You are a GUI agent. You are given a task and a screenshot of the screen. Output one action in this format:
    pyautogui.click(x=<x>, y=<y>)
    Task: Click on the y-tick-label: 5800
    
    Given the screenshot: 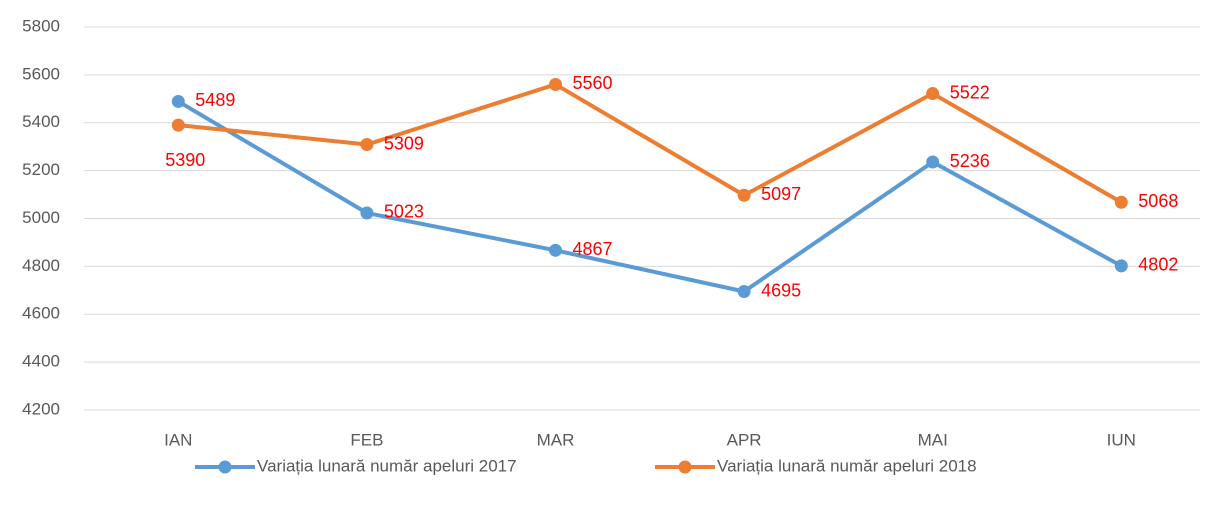 What is the action you would take?
    pyautogui.click(x=41, y=25)
    